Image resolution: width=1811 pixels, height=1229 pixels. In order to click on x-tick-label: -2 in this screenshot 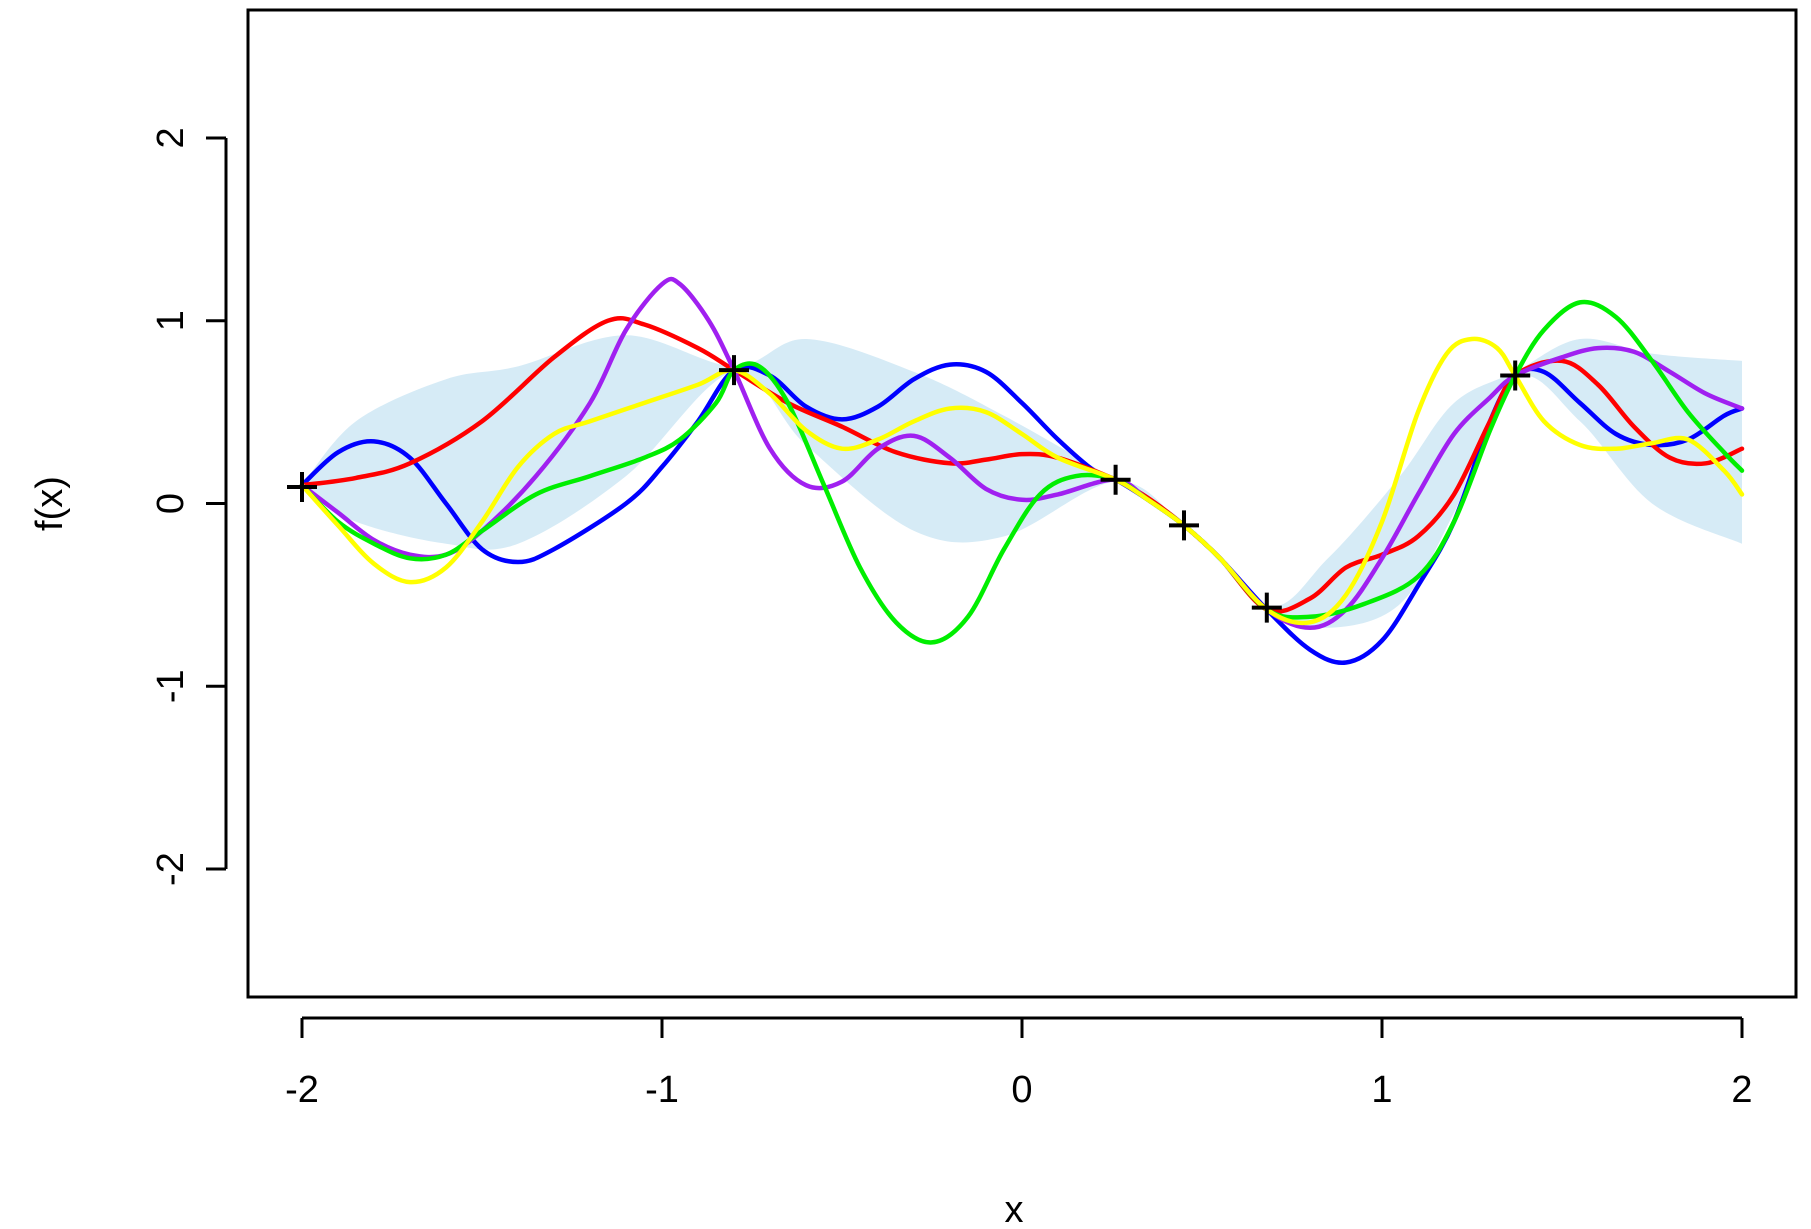, I will do `click(302, 1090)`.